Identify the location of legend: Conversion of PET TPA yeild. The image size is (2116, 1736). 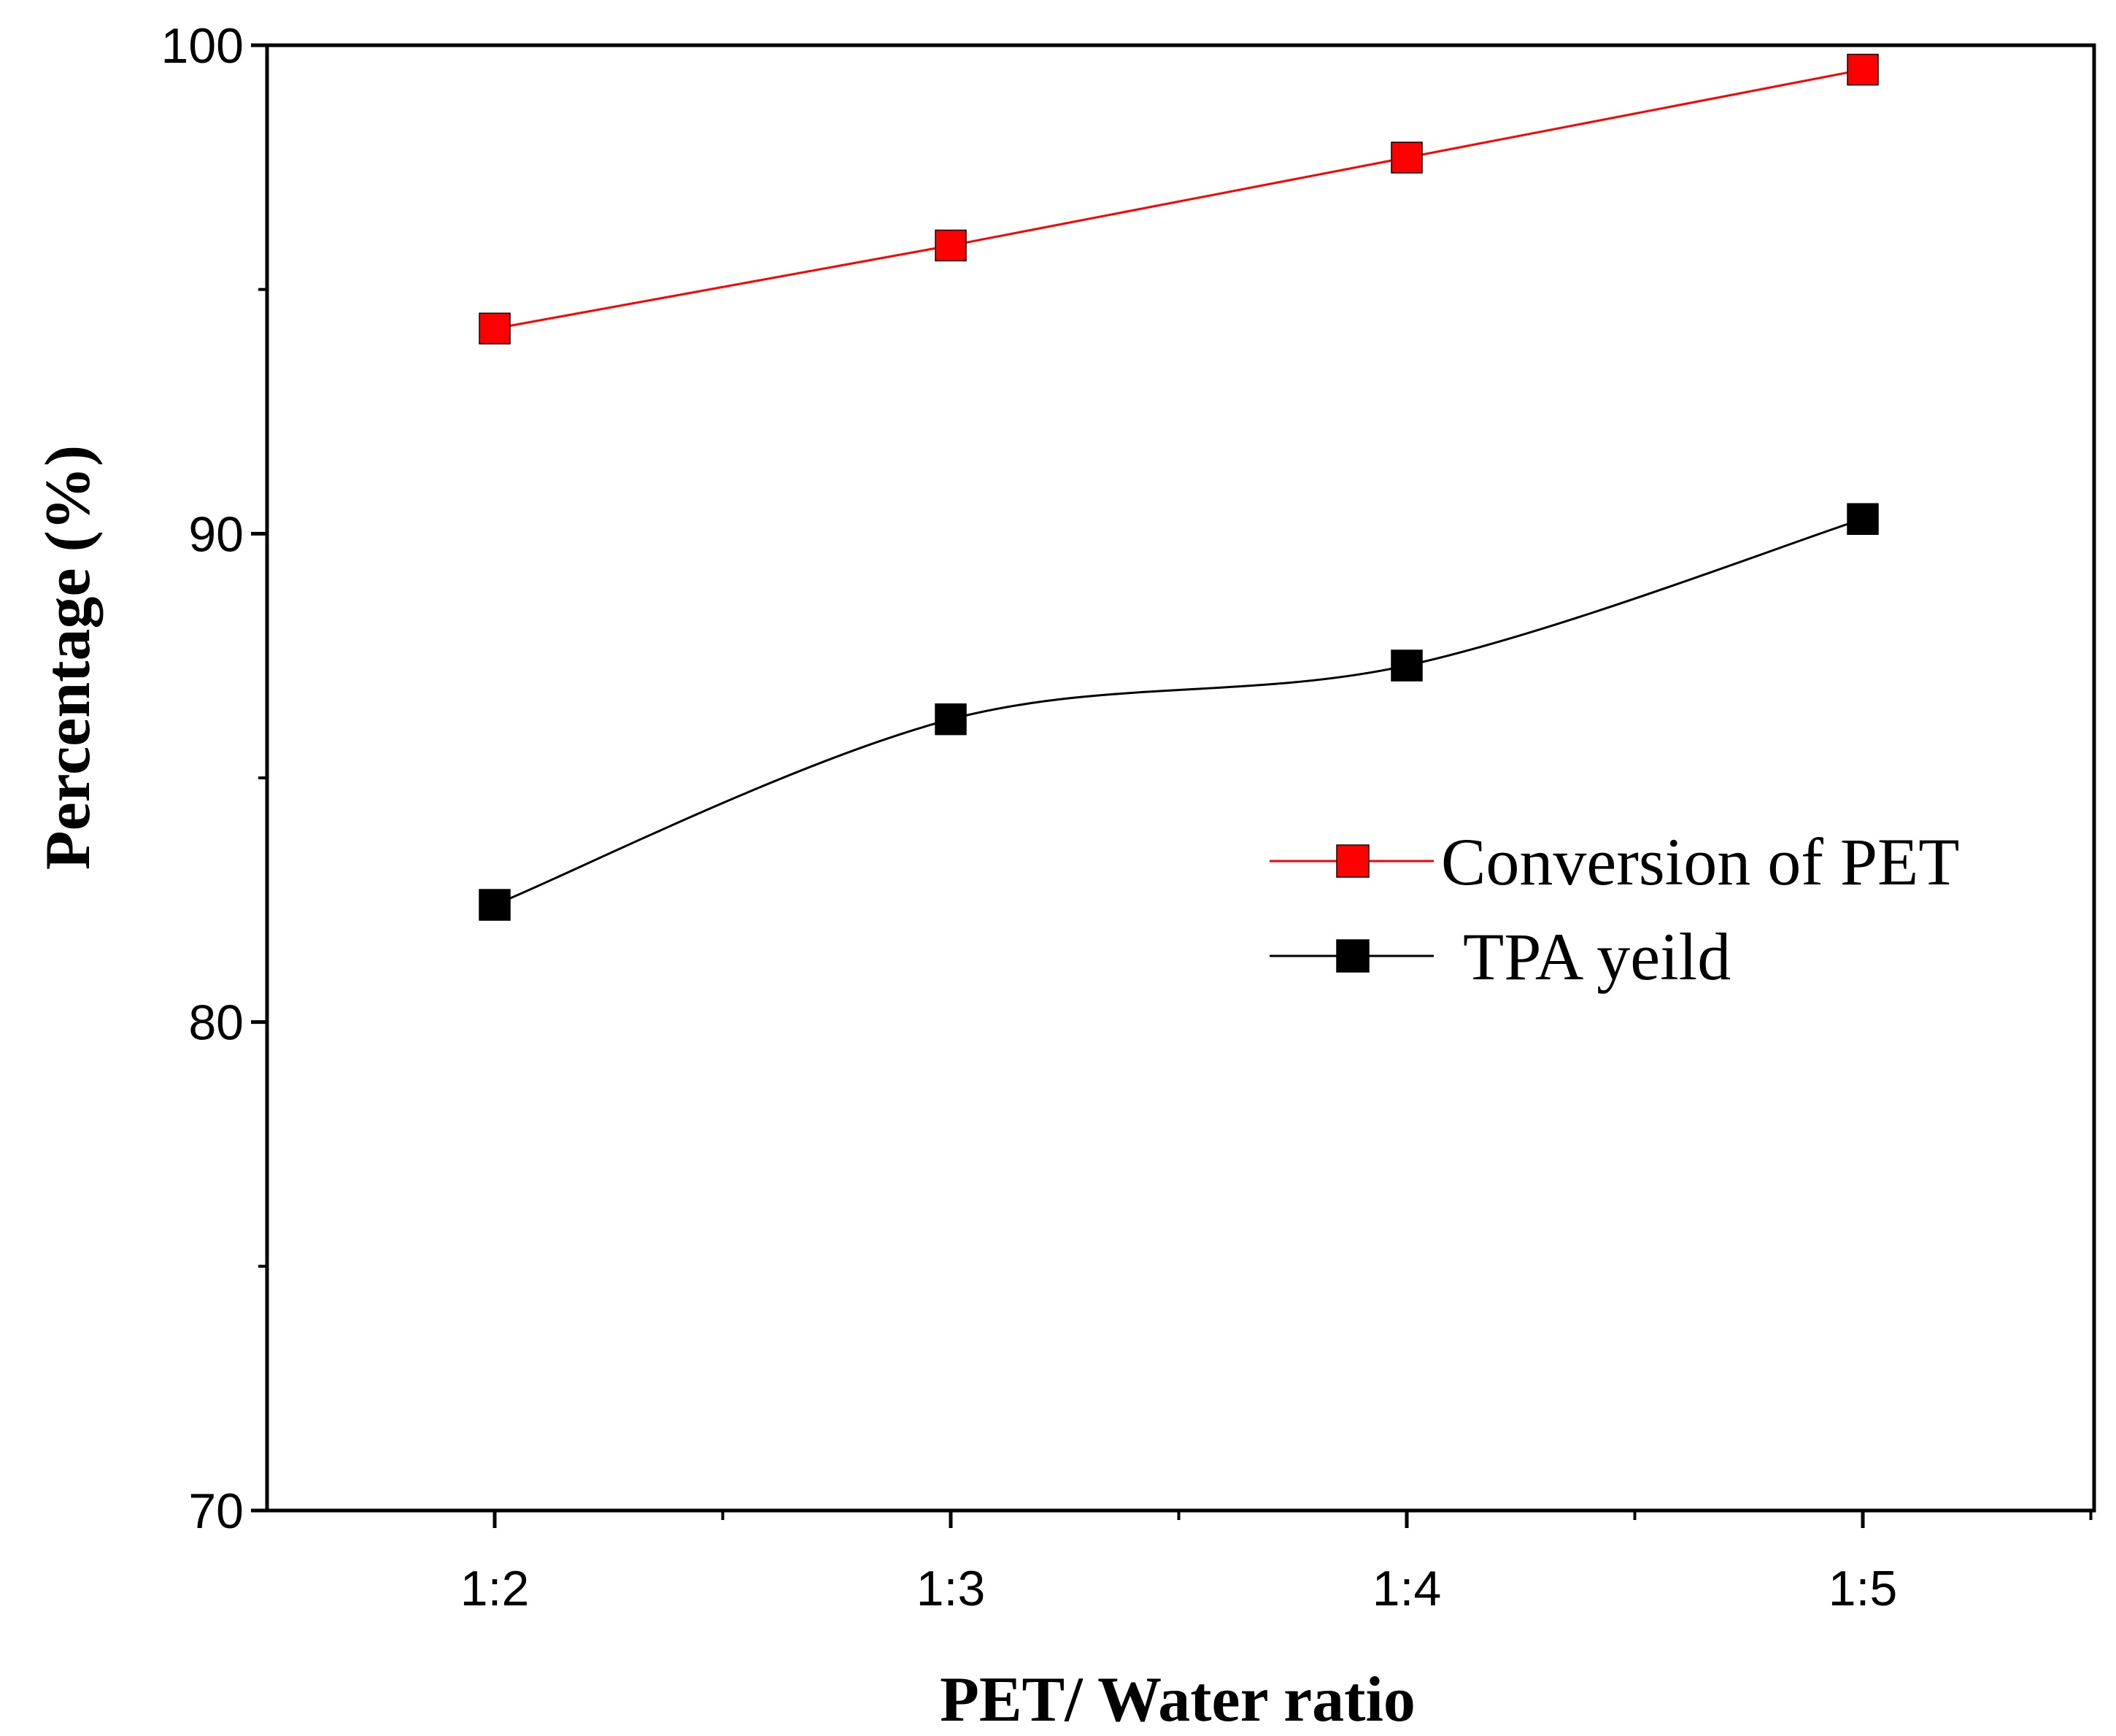
(1614, 909).